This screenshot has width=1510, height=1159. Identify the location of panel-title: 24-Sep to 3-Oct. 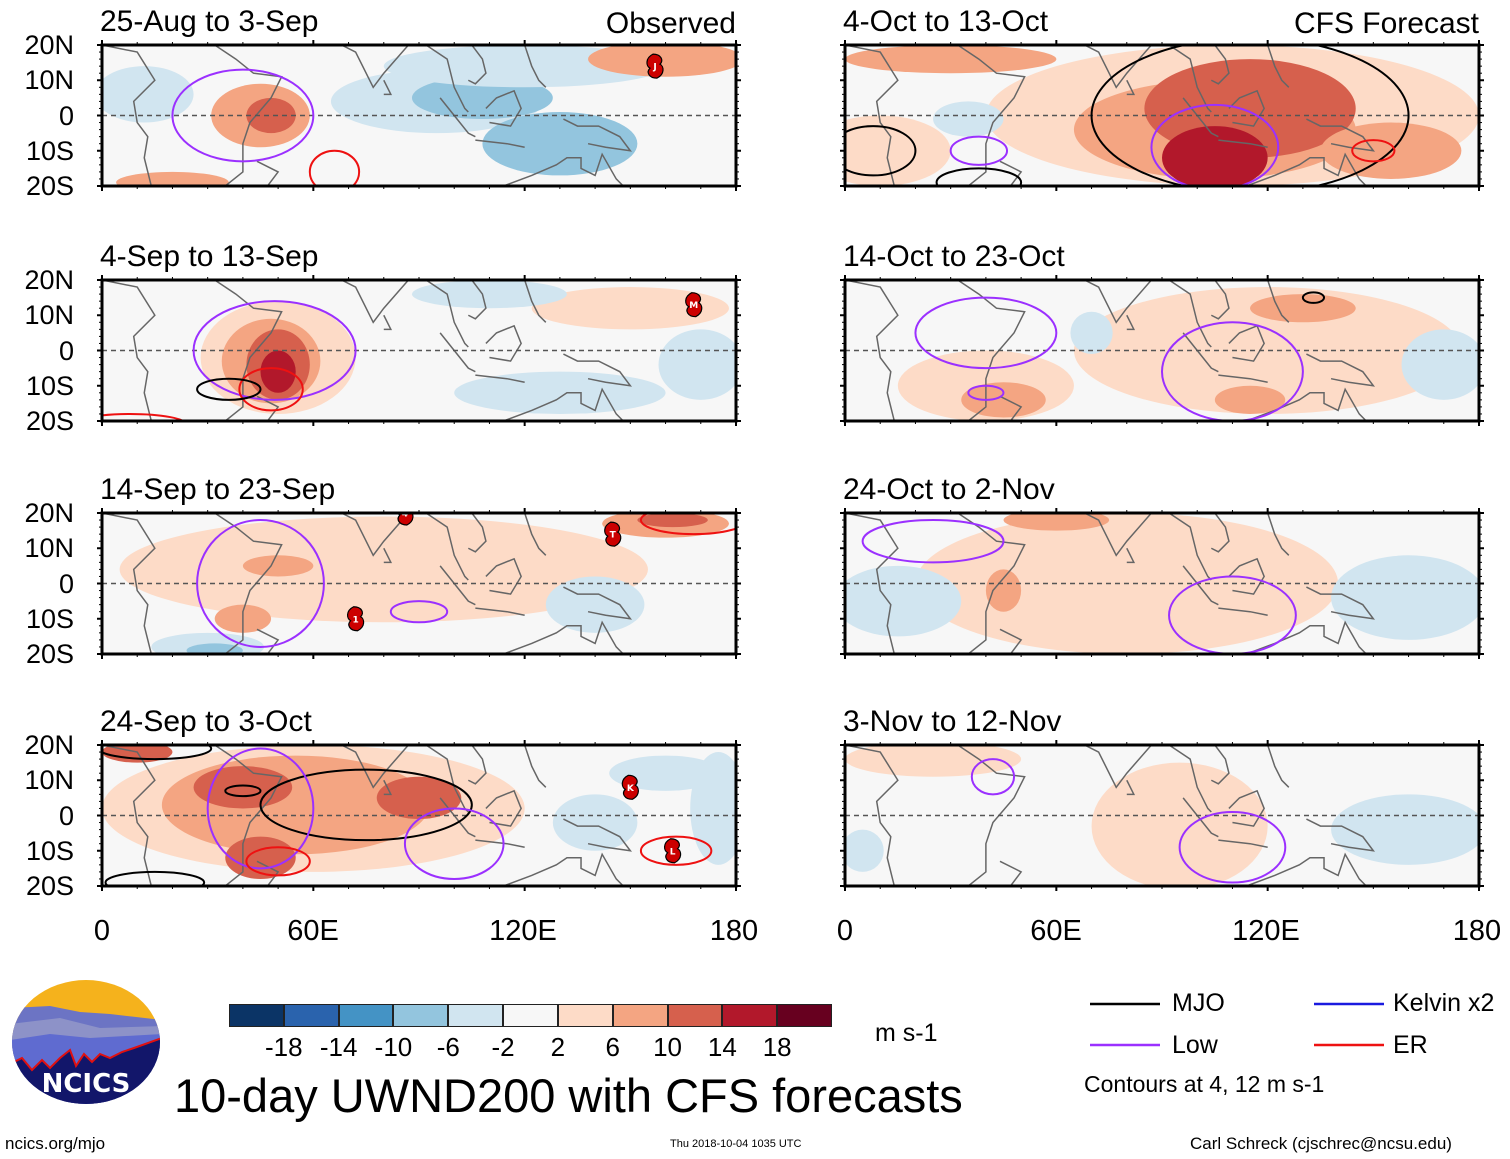
(206, 721).